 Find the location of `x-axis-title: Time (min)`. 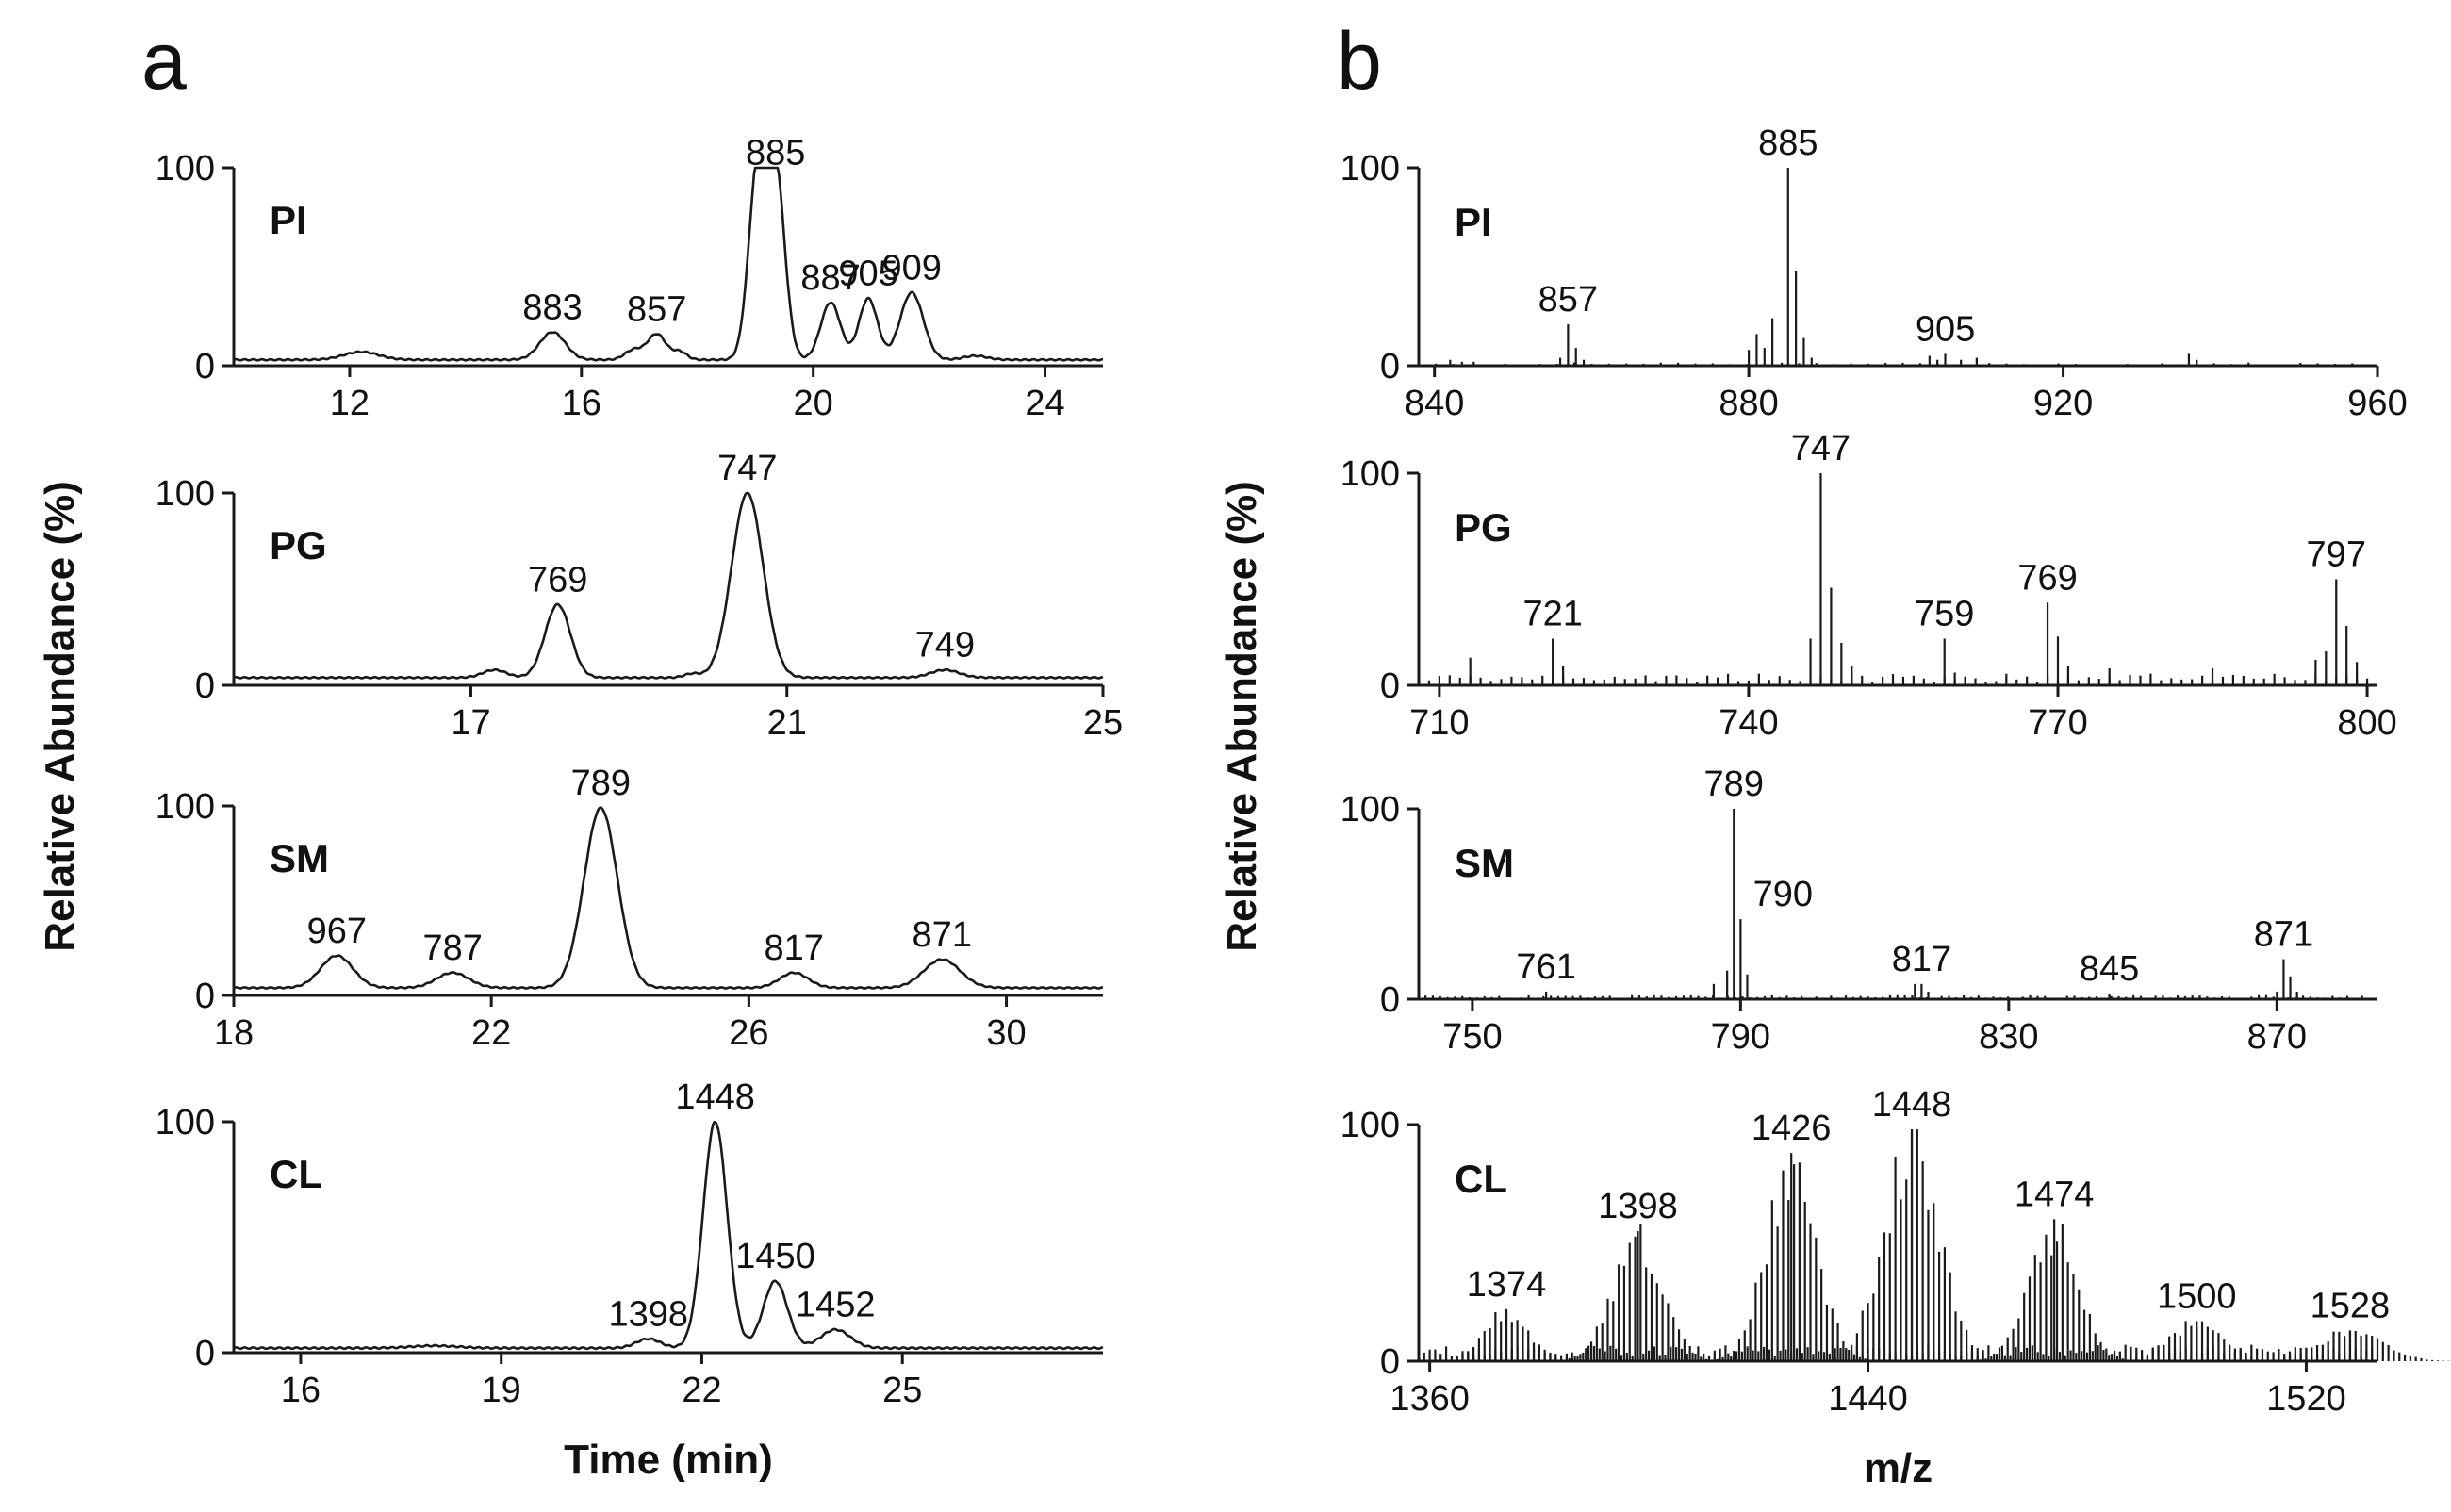

x-axis-title: Time (min) is located at coordinates (669, 1460).